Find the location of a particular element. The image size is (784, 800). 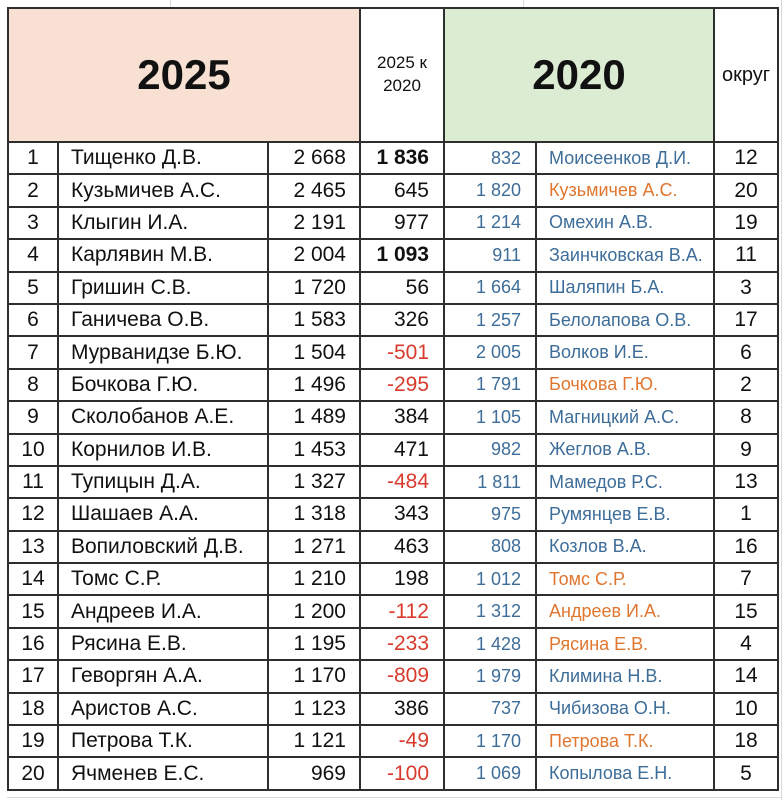

candidate-2025-cell: Рясина Е.В. is located at coordinates (163, 644).